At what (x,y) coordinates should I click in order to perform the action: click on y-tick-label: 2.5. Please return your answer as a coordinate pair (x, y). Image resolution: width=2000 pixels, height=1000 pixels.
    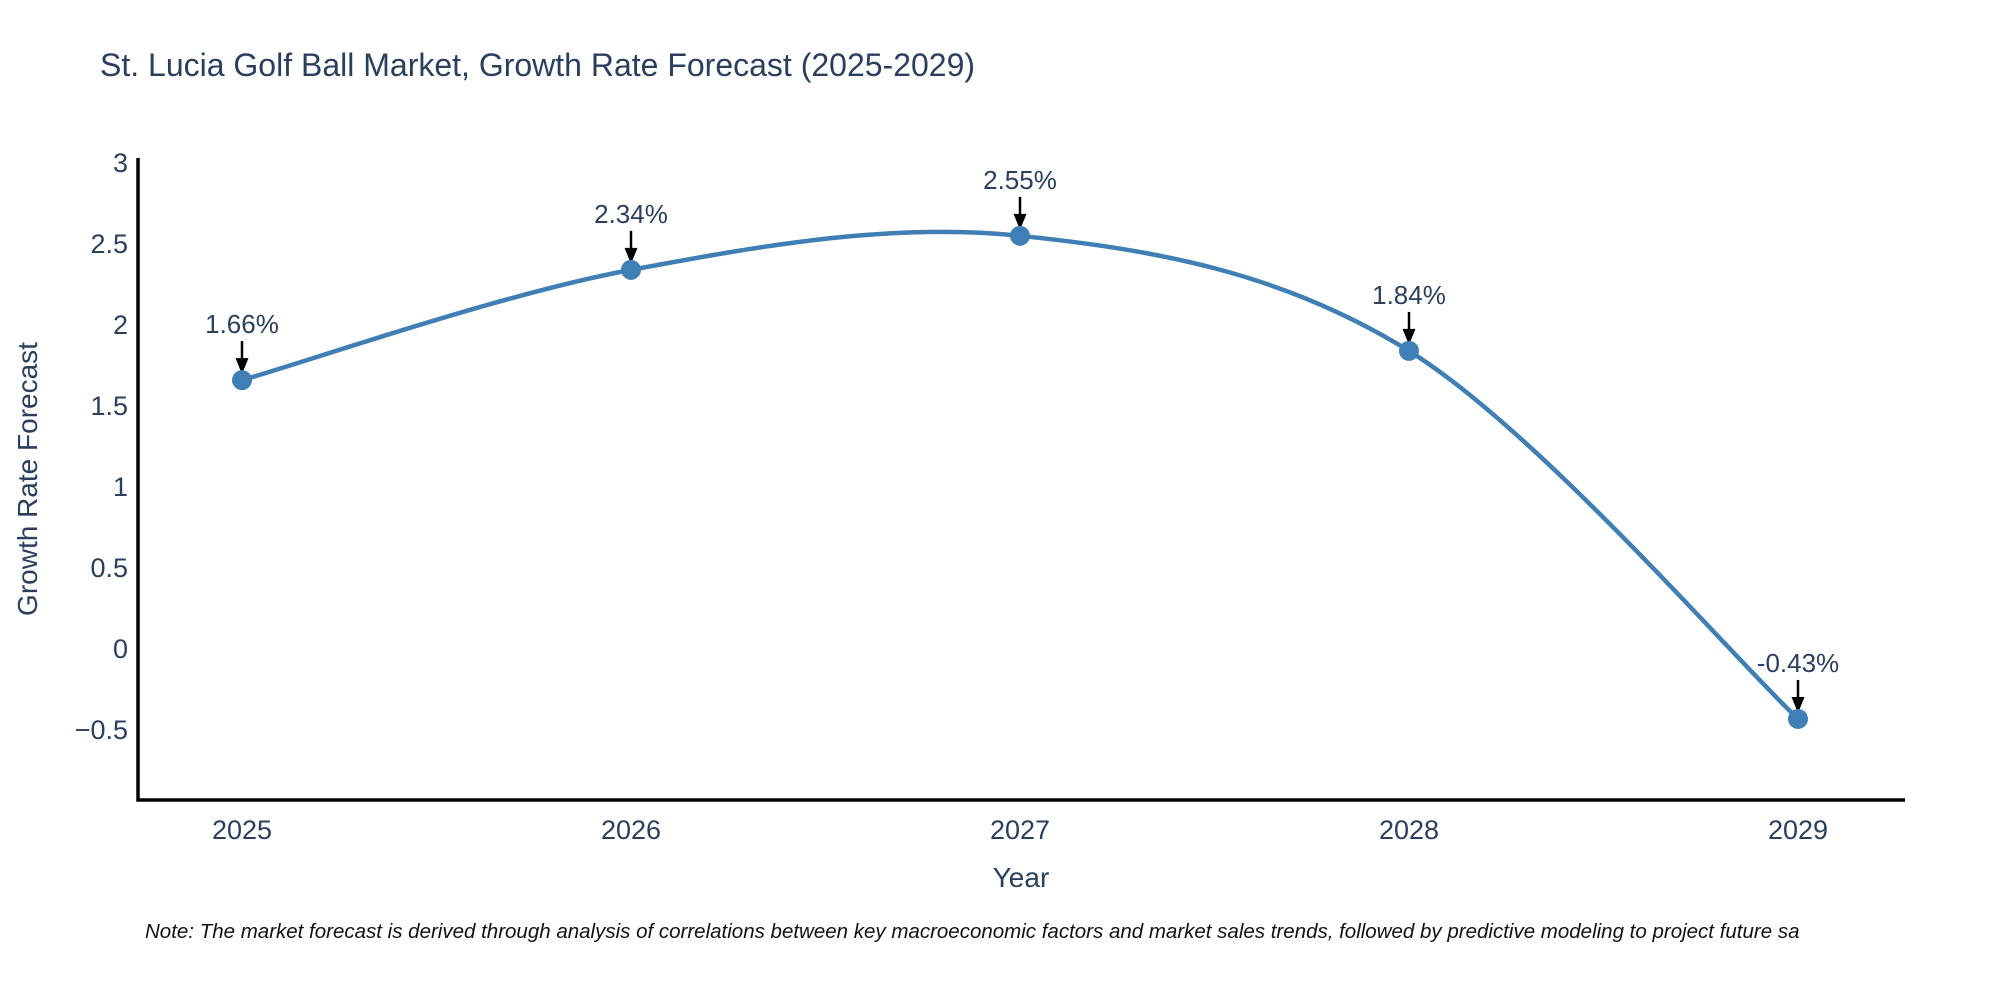
    Looking at the image, I should click on (109, 243).